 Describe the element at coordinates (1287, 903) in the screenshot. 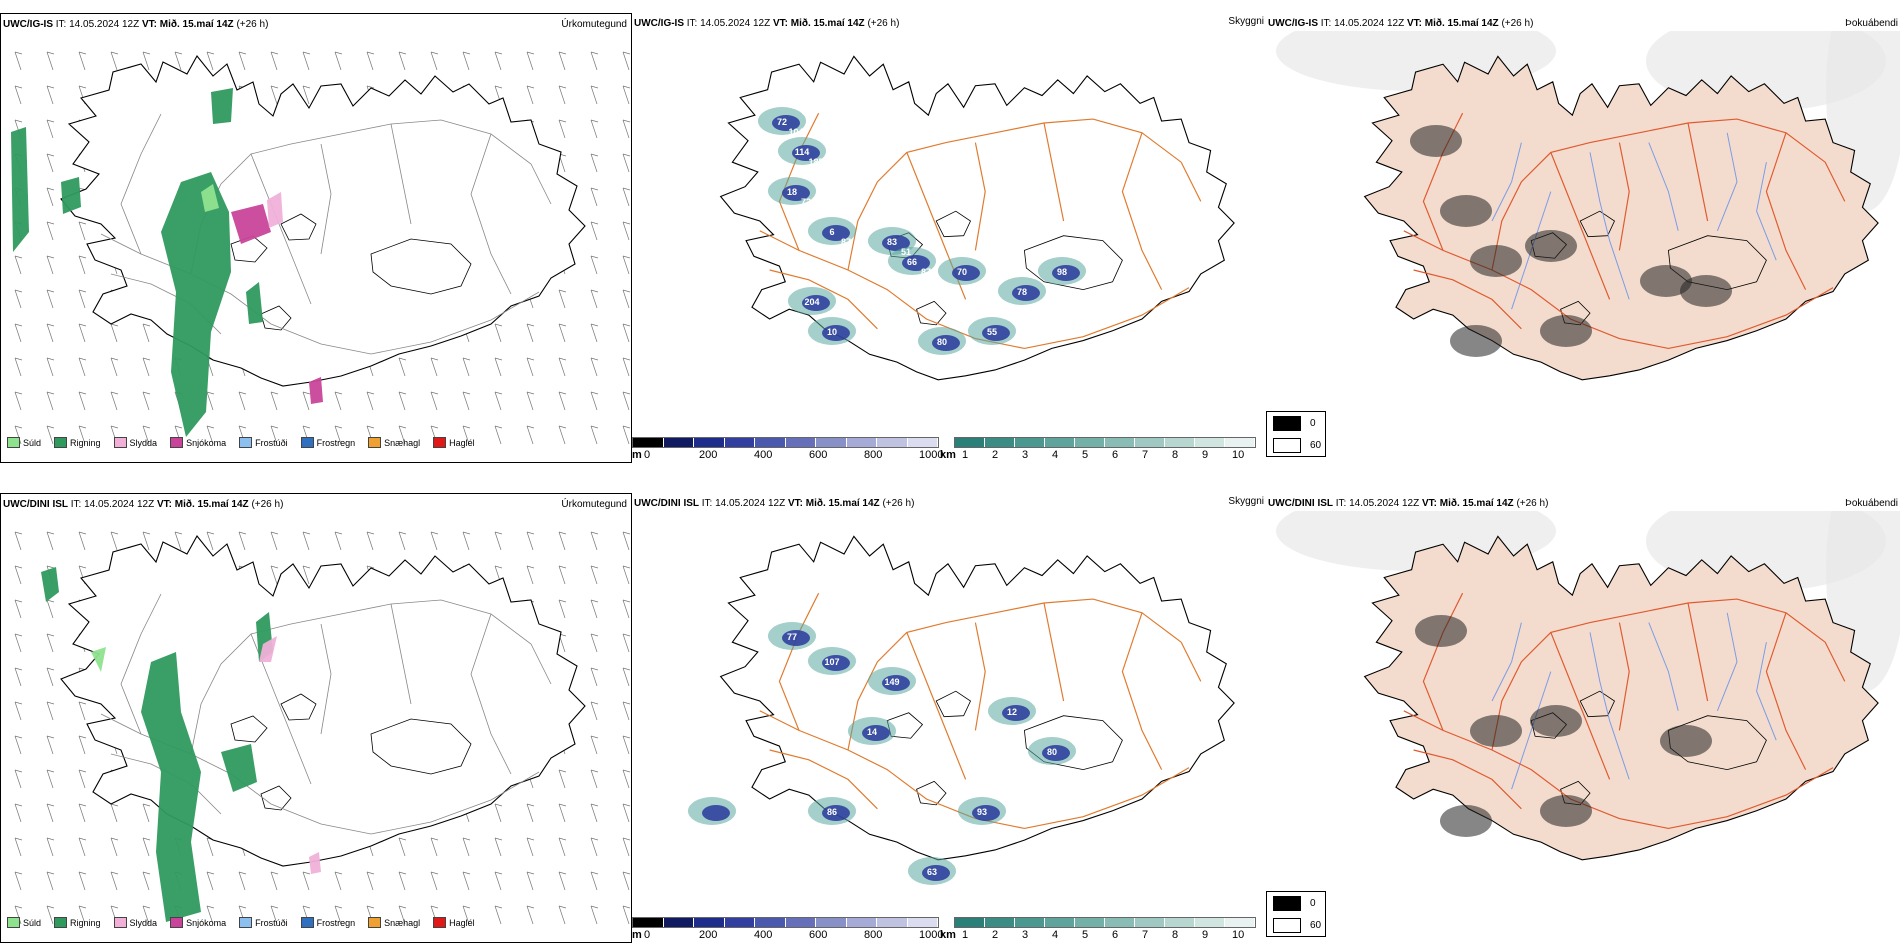

I see `fog-legend-swatch` at that location.